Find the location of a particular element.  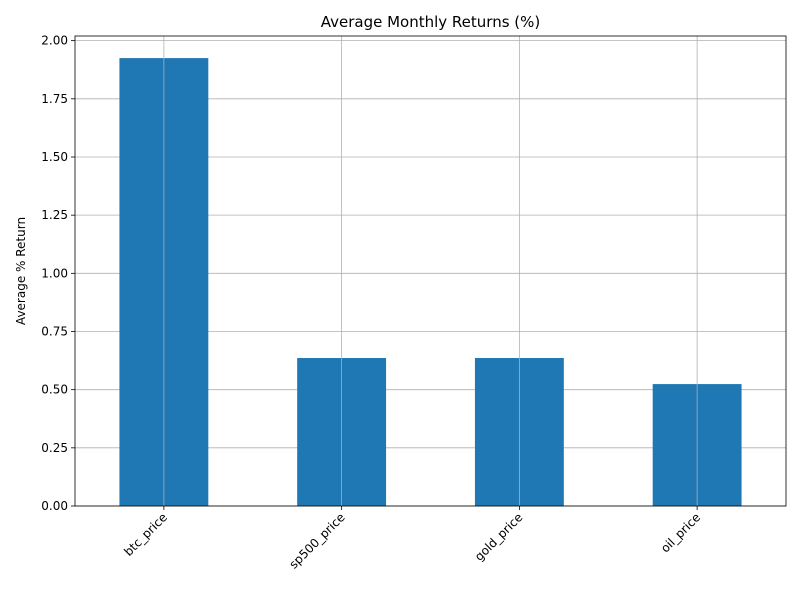

x-tick-label: sp500_price is located at coordinates (316, 540).